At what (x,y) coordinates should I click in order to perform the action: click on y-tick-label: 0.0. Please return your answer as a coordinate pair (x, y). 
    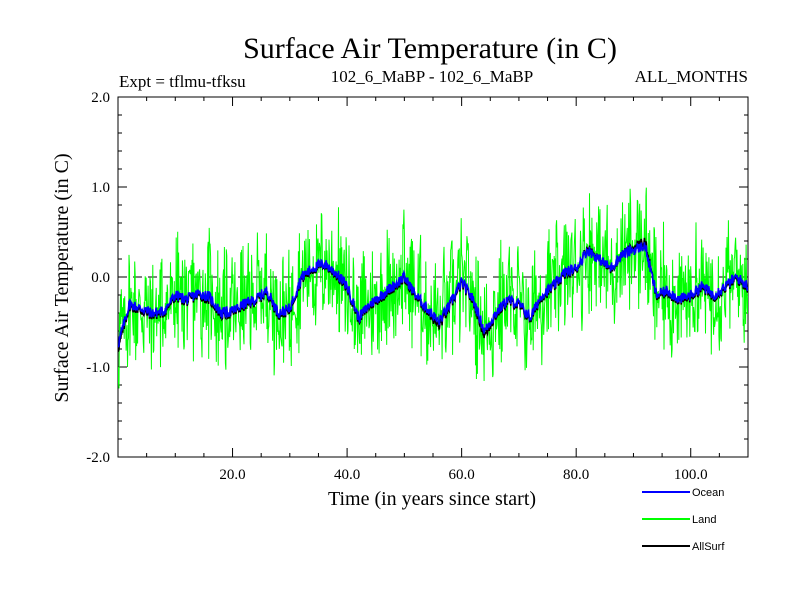
    Looking at the image, I should click on (100, 278).